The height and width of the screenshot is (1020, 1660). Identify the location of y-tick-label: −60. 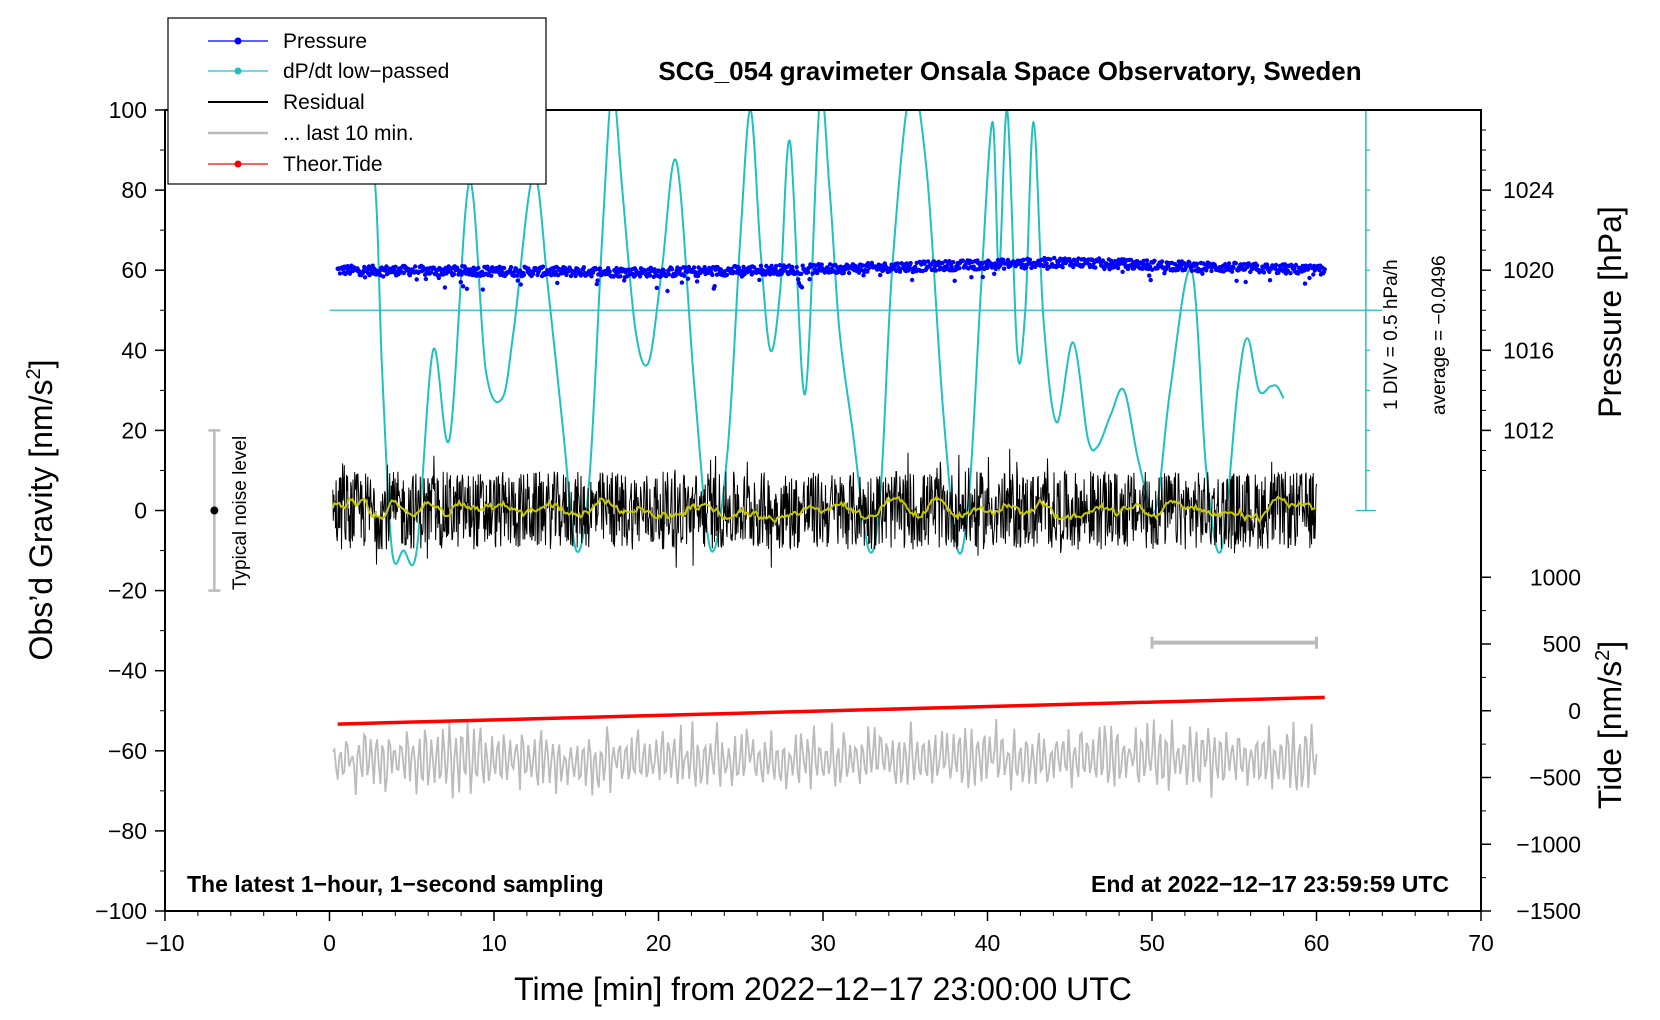
(127, 751).